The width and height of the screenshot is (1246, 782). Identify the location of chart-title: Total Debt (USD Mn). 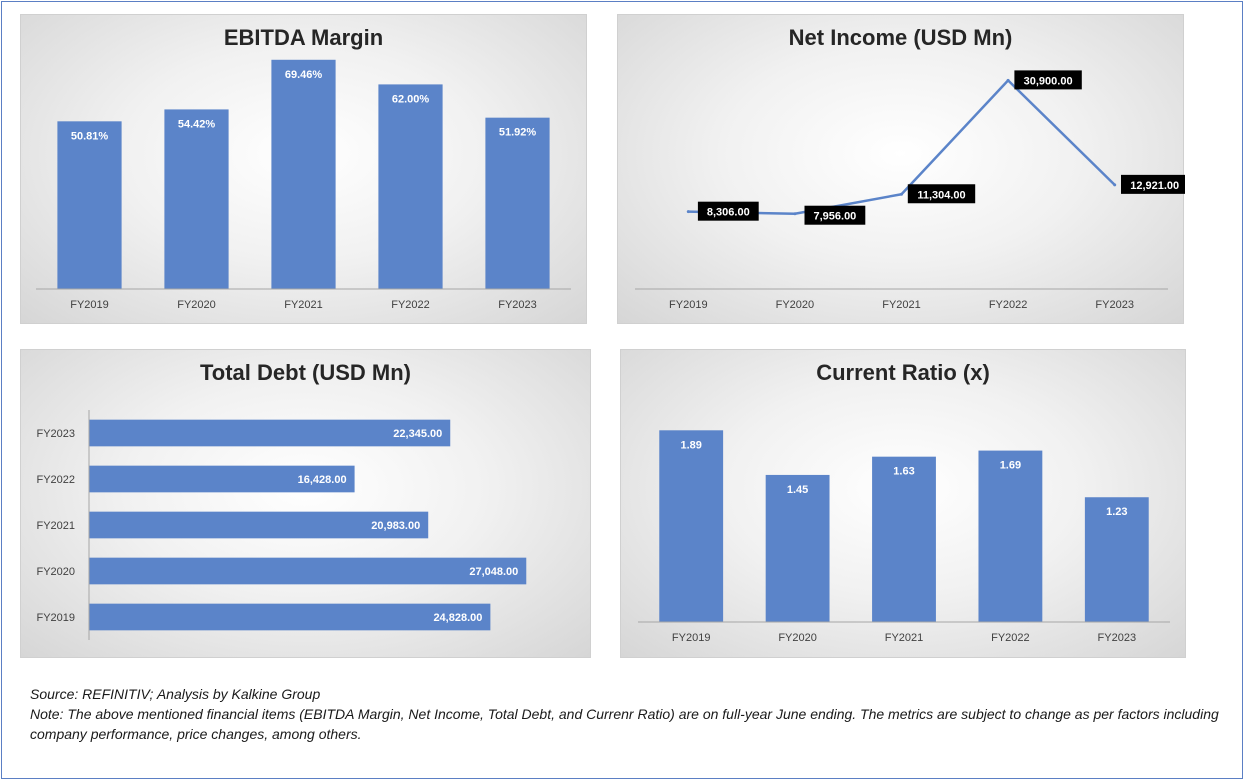
(305, 372).